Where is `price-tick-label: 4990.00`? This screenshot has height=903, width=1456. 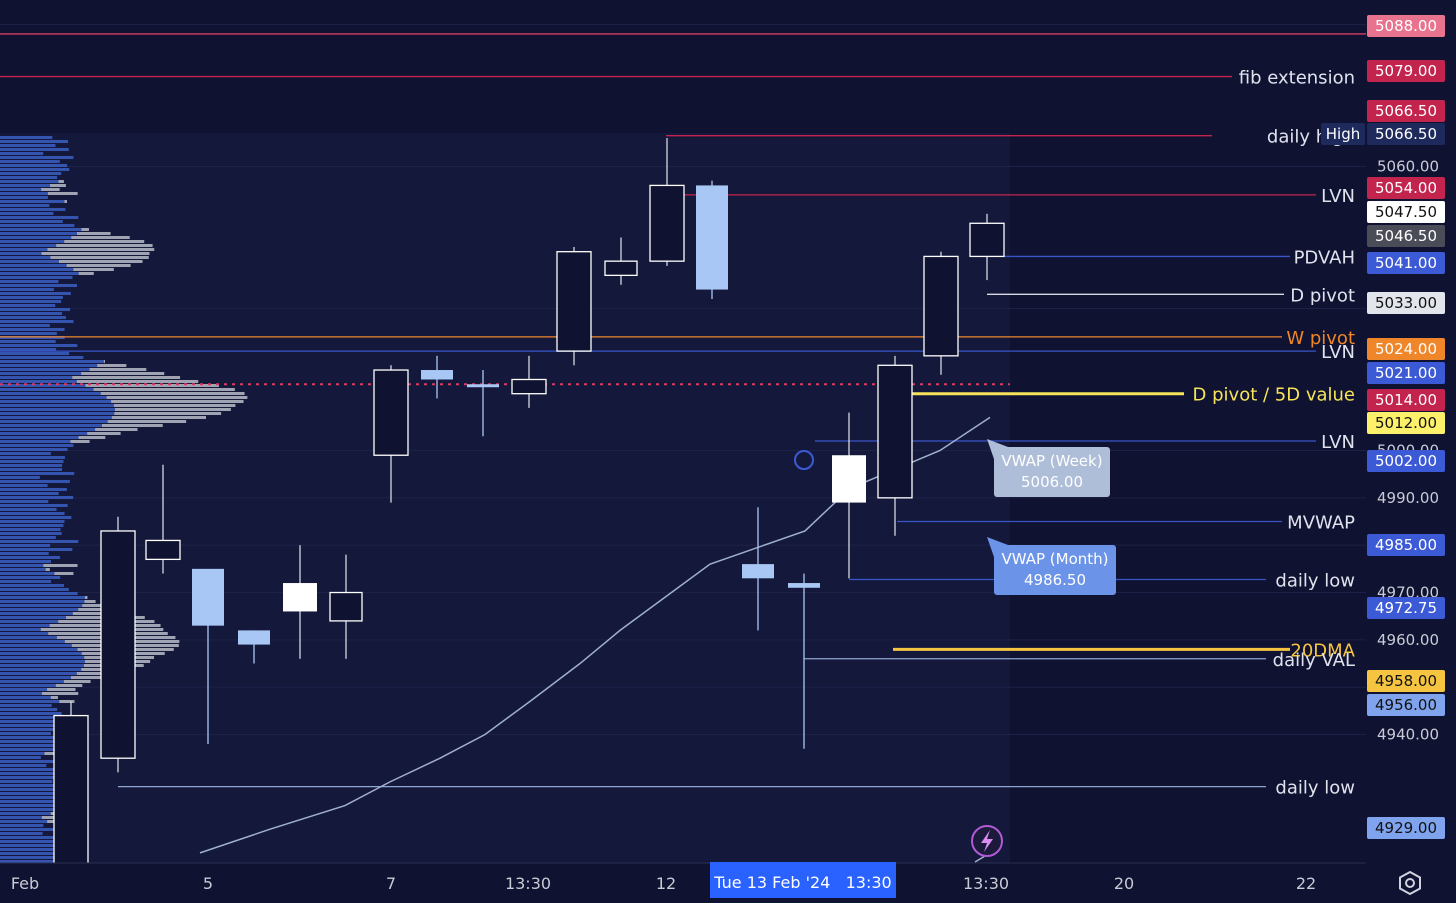 price-tick-label: 4990.00 is located at coordinates (1408, 498).